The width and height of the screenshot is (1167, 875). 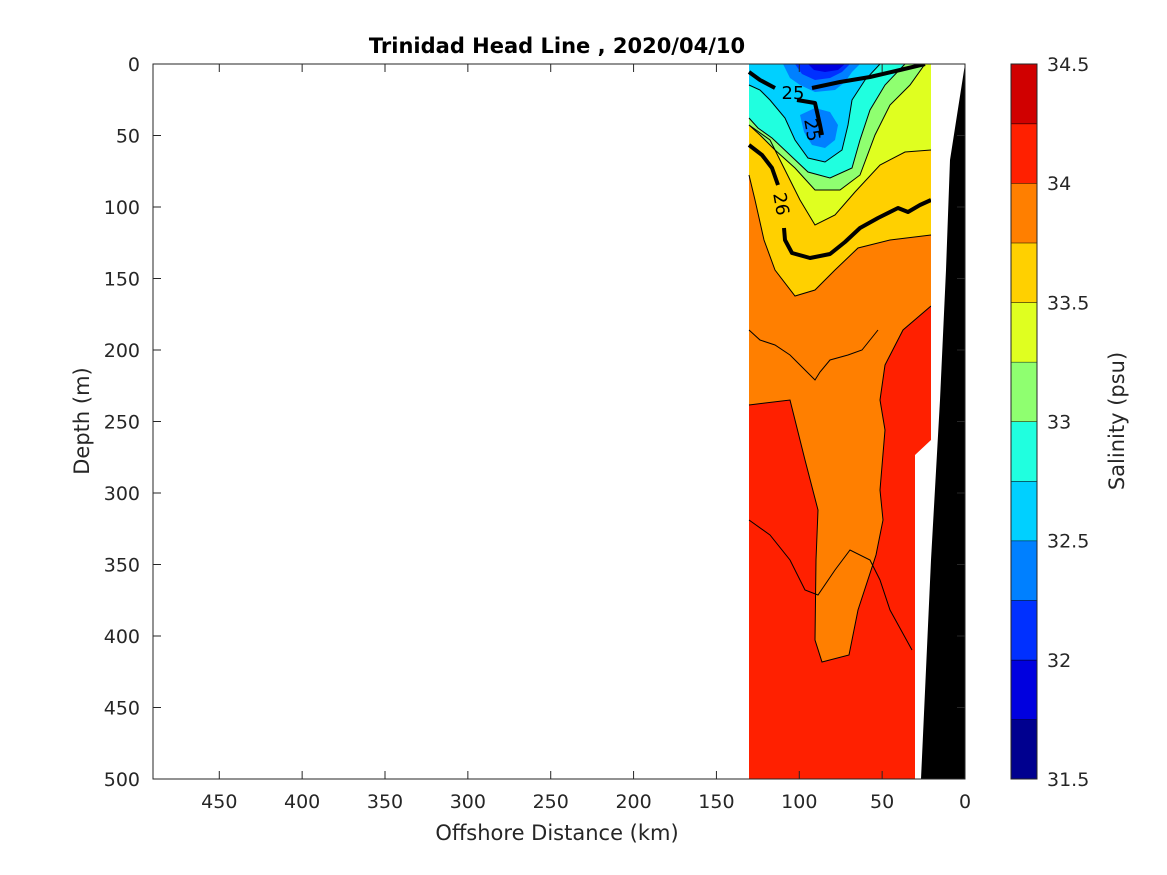 What do you see at coordinates (385, 802) in the screenshot?
I see `x-tick-label-2: 350` at bounding box center [385, 802].